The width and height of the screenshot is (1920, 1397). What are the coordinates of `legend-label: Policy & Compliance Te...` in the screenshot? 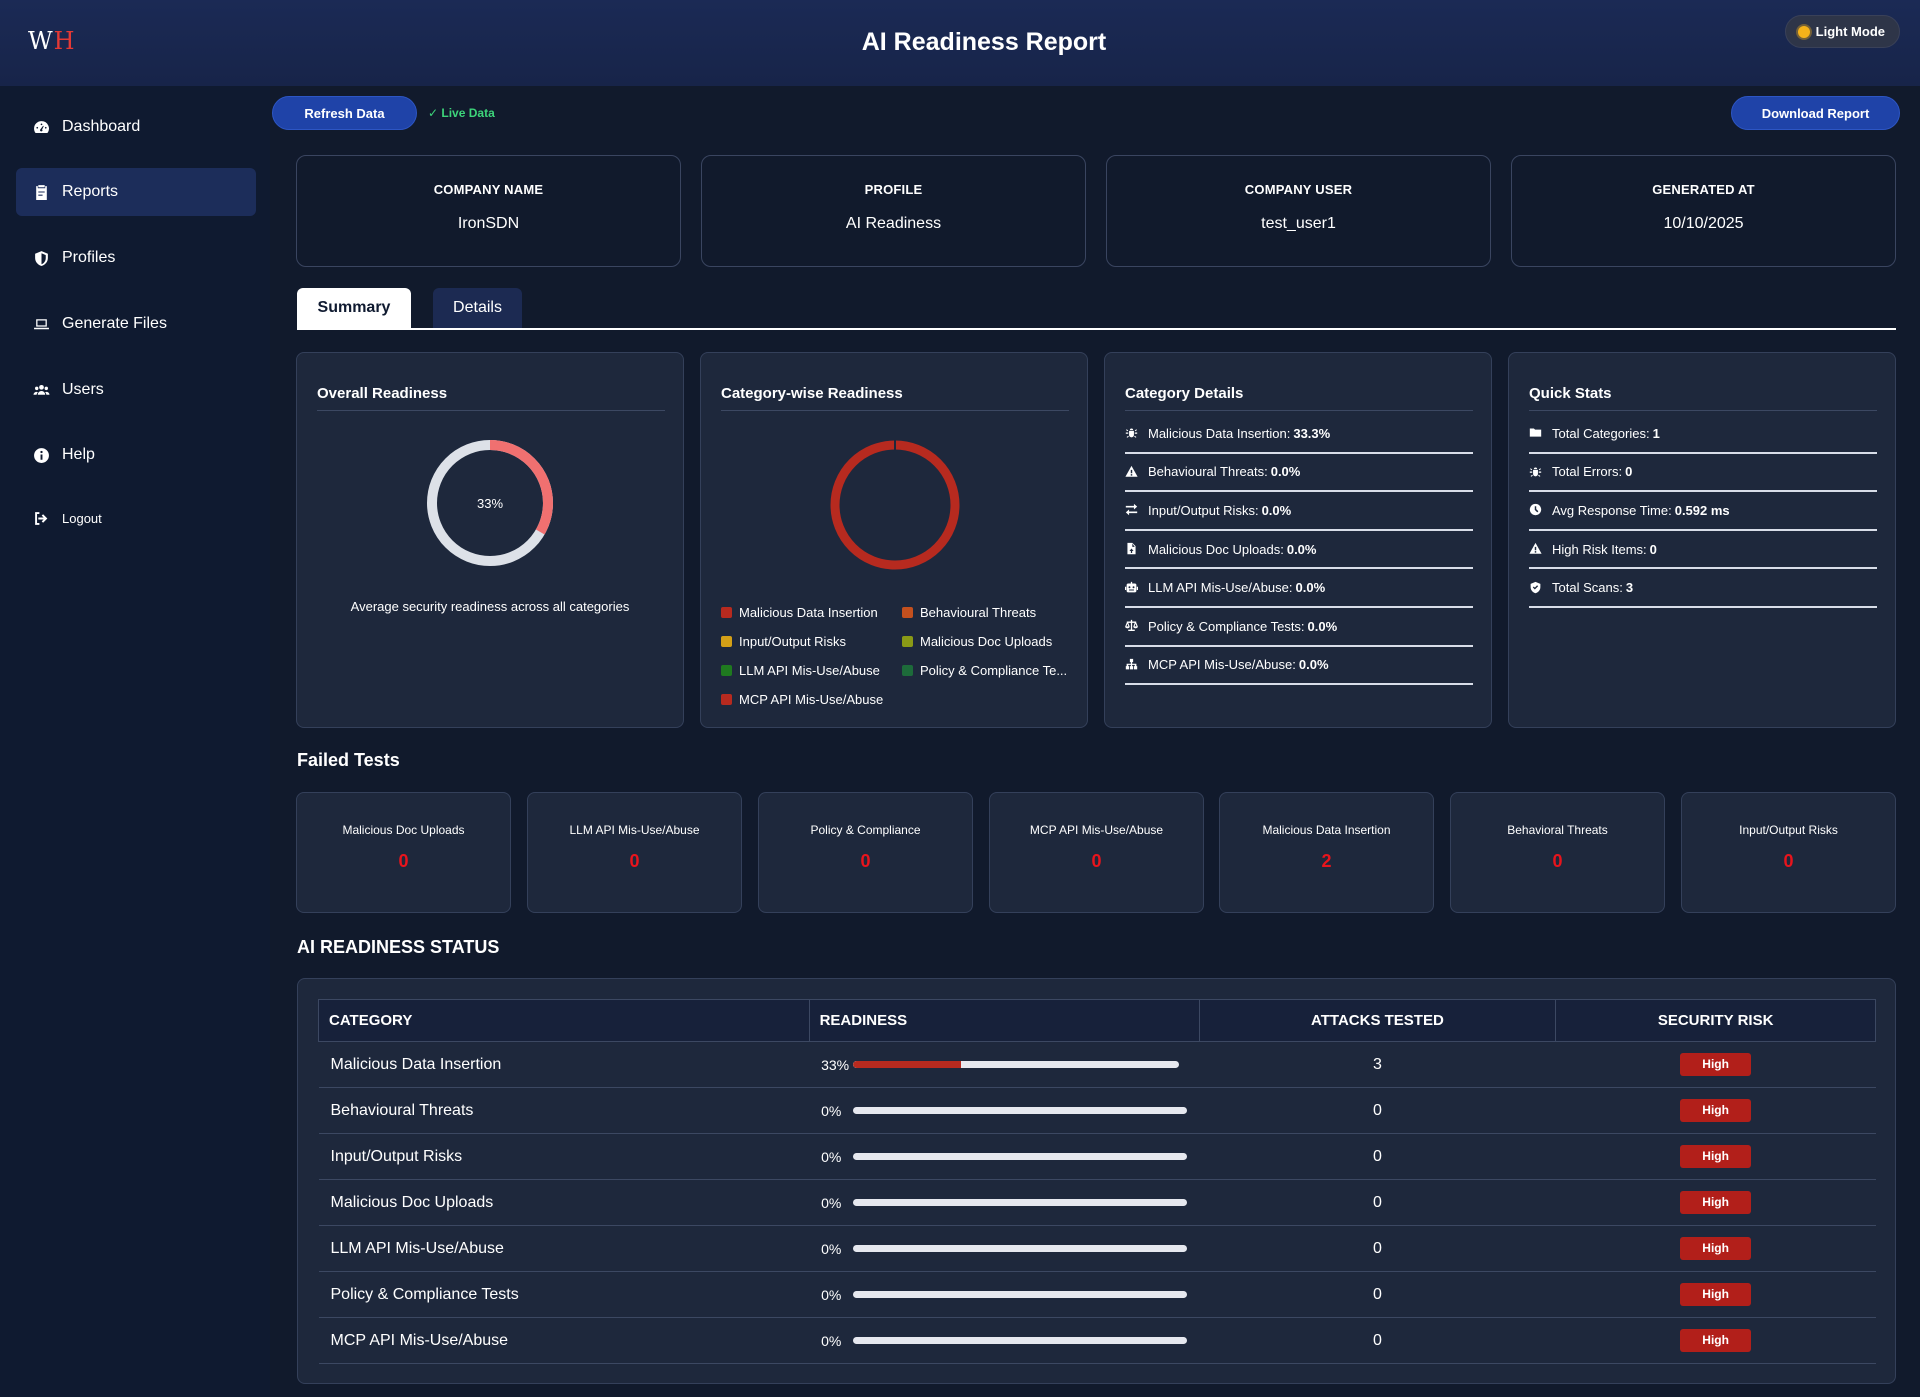 It's located at (994, 670).